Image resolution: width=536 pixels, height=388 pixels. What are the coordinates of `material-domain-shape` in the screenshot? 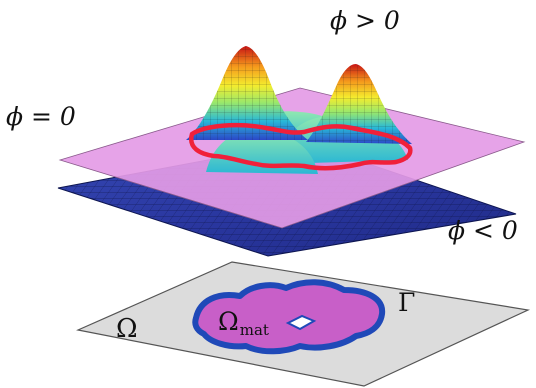 It's located at (289, 317).